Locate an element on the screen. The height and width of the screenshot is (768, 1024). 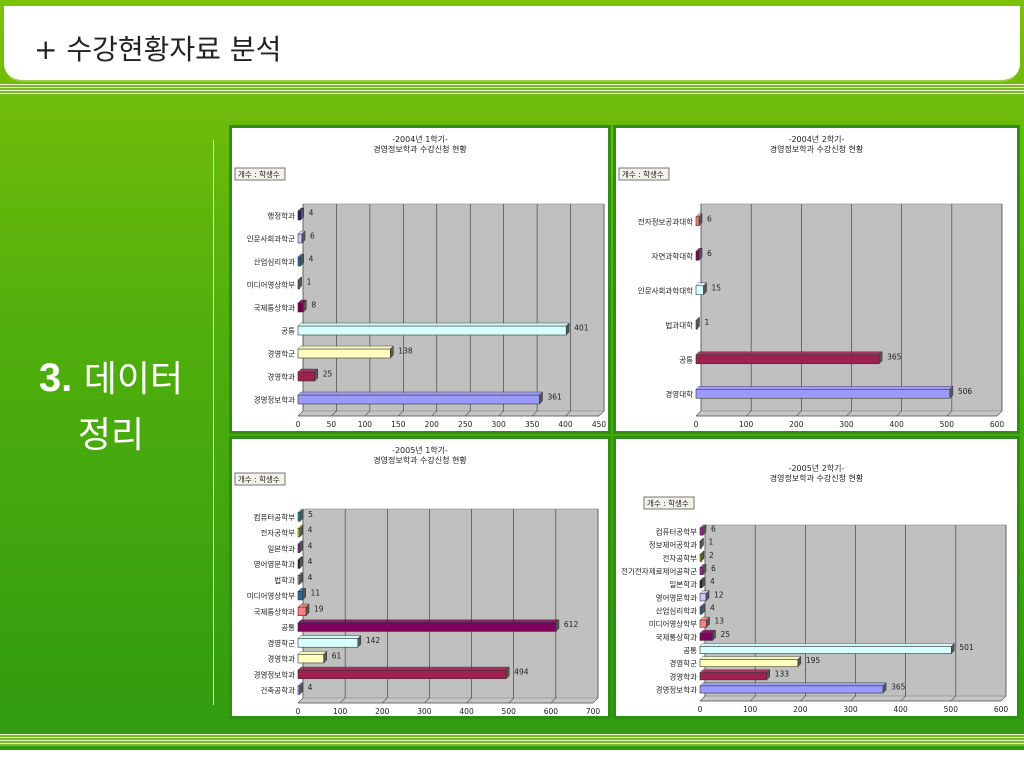
category-label: 공통 is located at coordinates (288, 627).